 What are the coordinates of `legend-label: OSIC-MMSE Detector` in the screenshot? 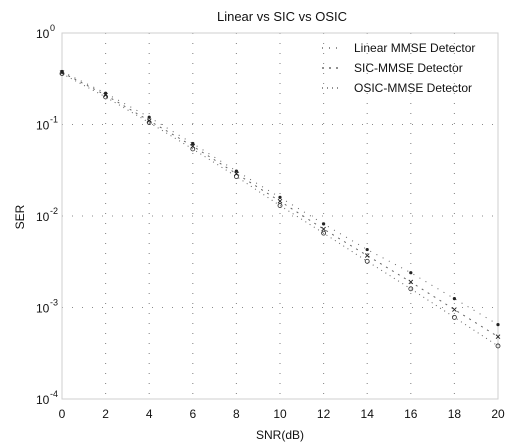 It's located at (413, 88).